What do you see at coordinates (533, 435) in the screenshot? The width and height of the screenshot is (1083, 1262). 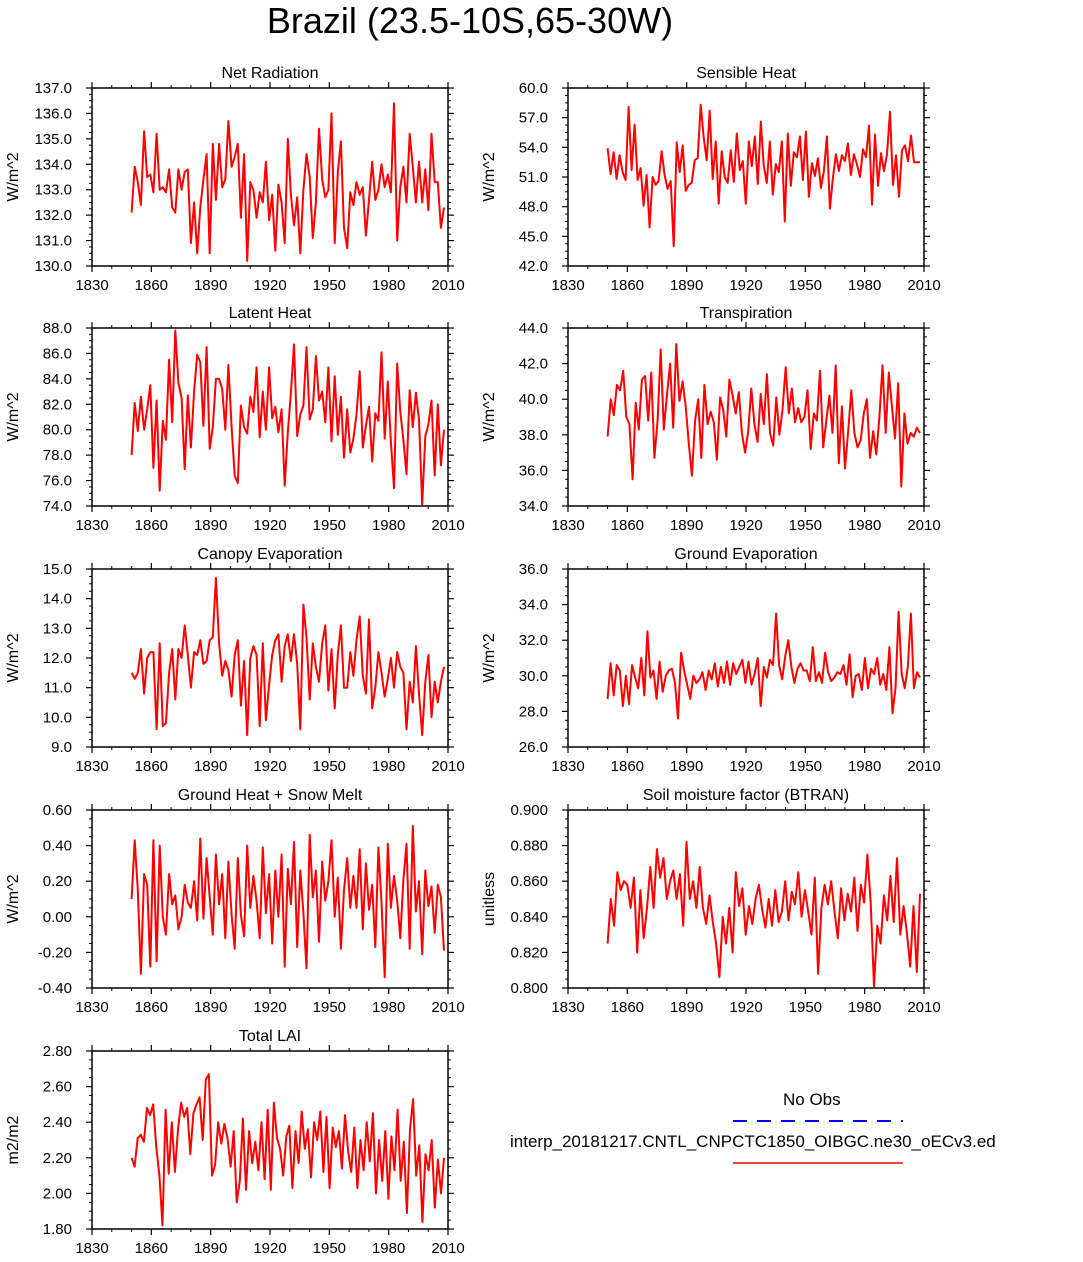 I see `y-tick-label: 38.0` at bounding box center [533, 435].